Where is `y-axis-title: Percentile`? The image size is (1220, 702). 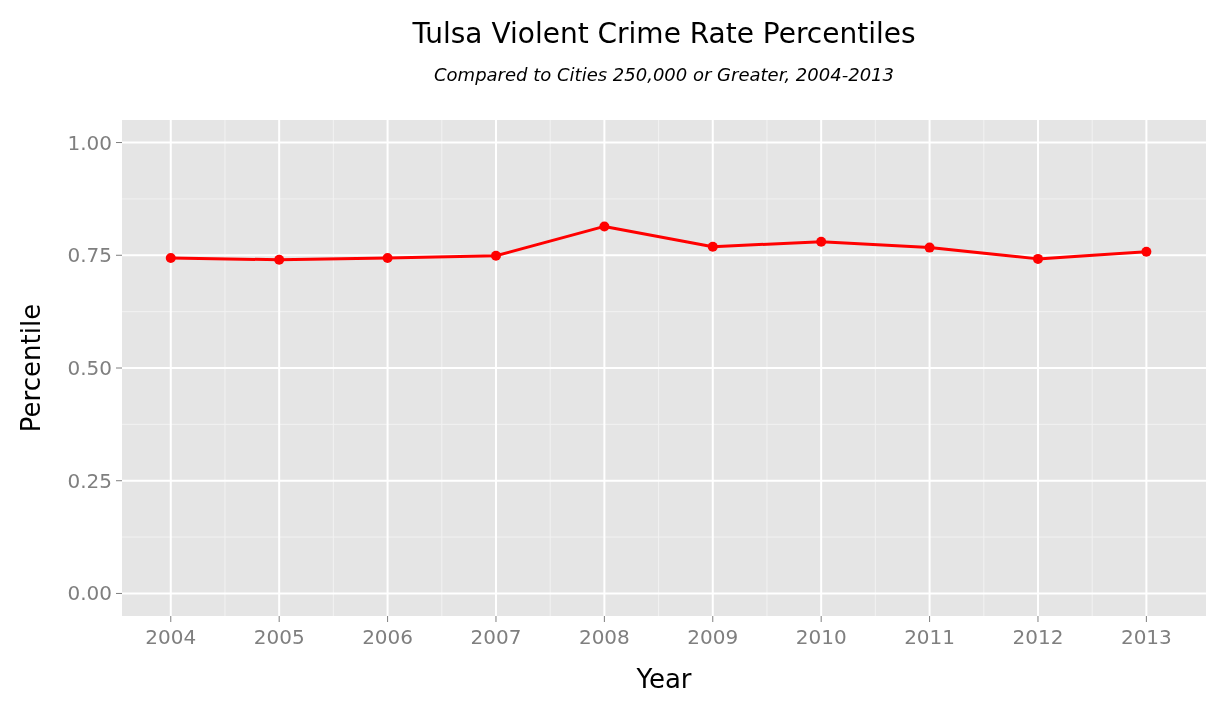 y-axis-title: Percentile is located at coordinates (31, 368).